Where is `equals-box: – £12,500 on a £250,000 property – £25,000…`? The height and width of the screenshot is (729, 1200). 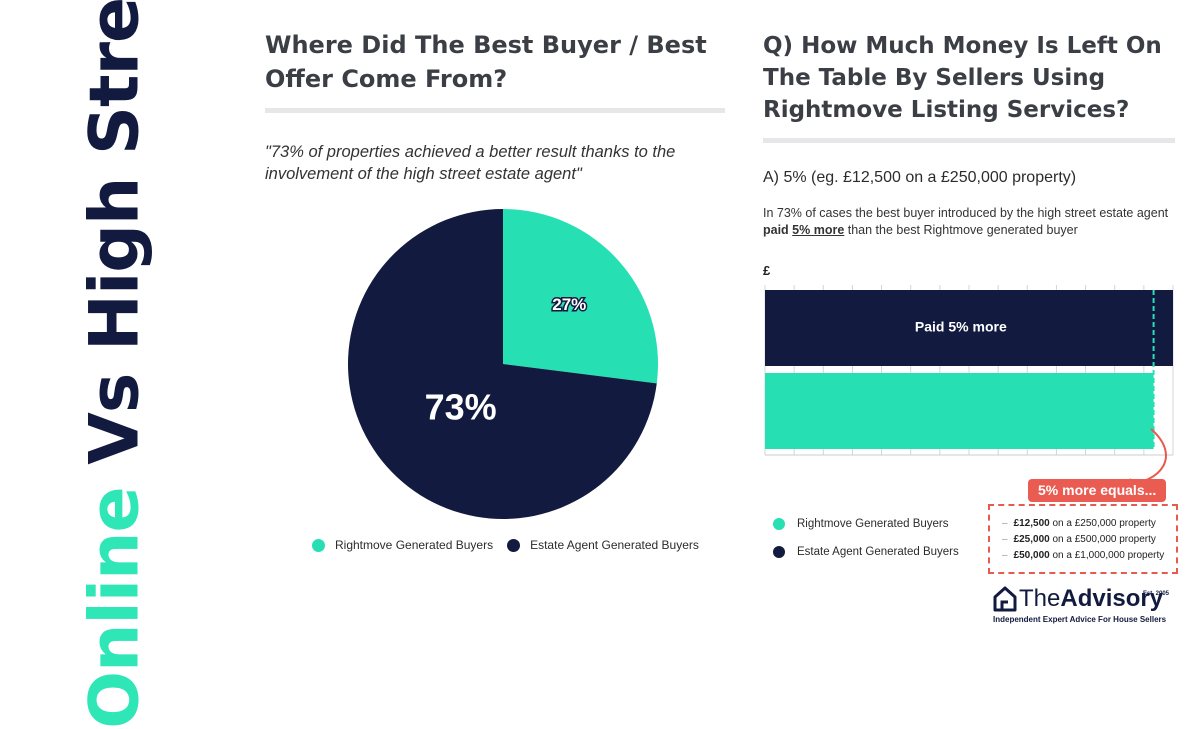 equals-box: – £12,500 on a £250,000 property – £25,000… is located at coordinates (1083, 539).